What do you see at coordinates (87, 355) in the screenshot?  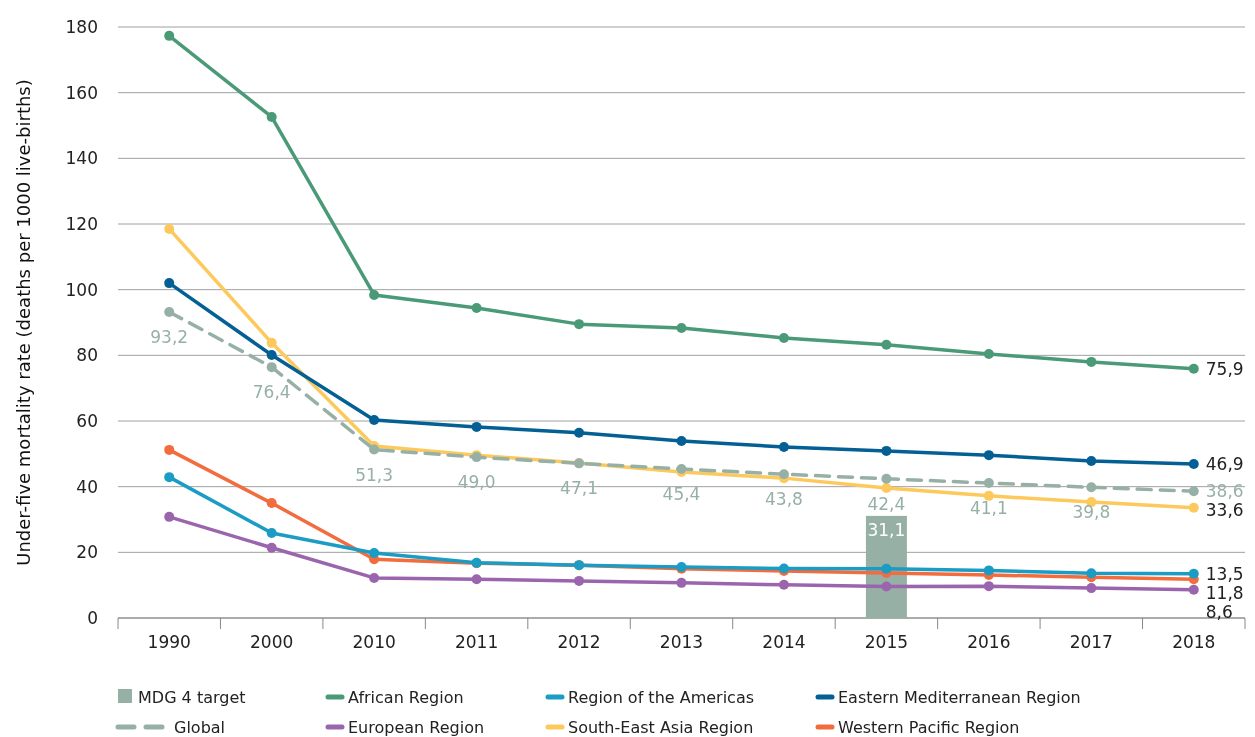 I see `y-tick-label: 80` at bounding box center [87, 355].